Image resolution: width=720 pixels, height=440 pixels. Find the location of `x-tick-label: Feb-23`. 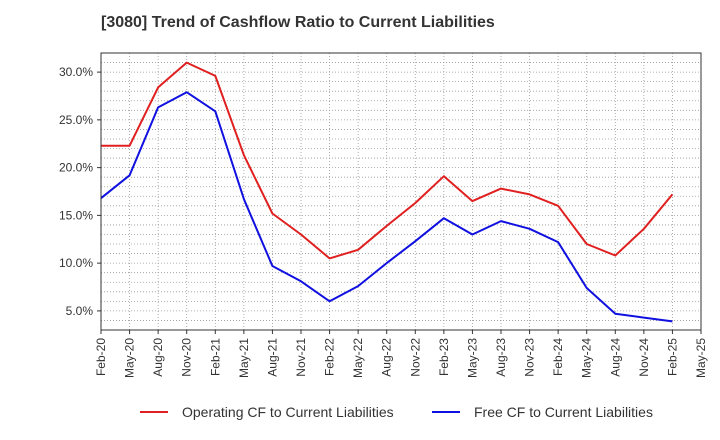

x-tick-label: Feb-23 is located at coordinates (444, 357).